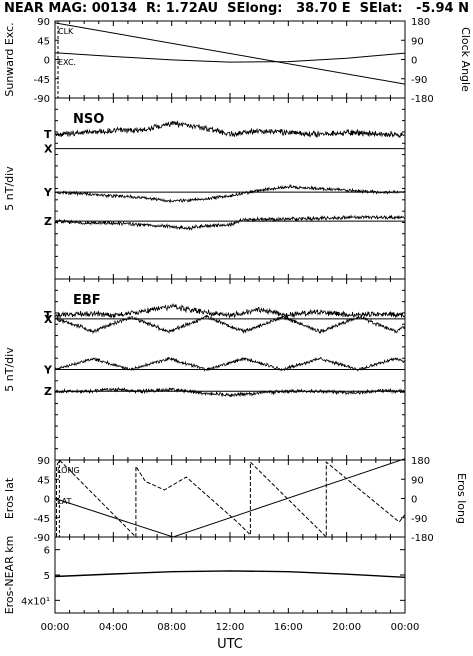 The image size is (473, 656). I want to click on y-tick-label: 6, so click(47, 551).